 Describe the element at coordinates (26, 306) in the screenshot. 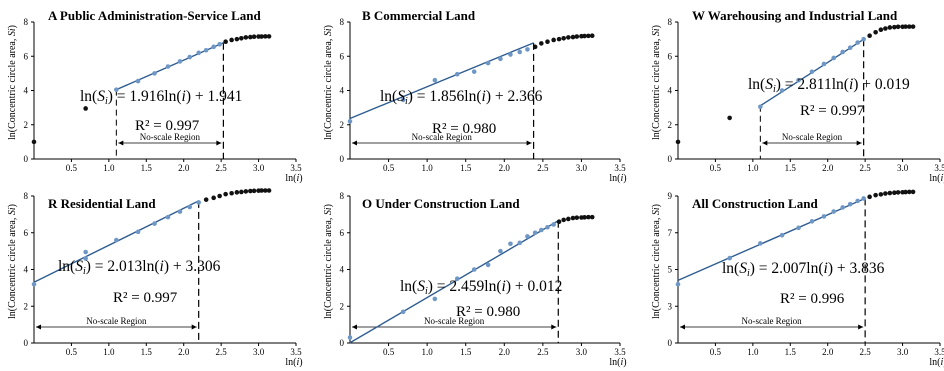

I see `y-tick-label: 2` at that location.